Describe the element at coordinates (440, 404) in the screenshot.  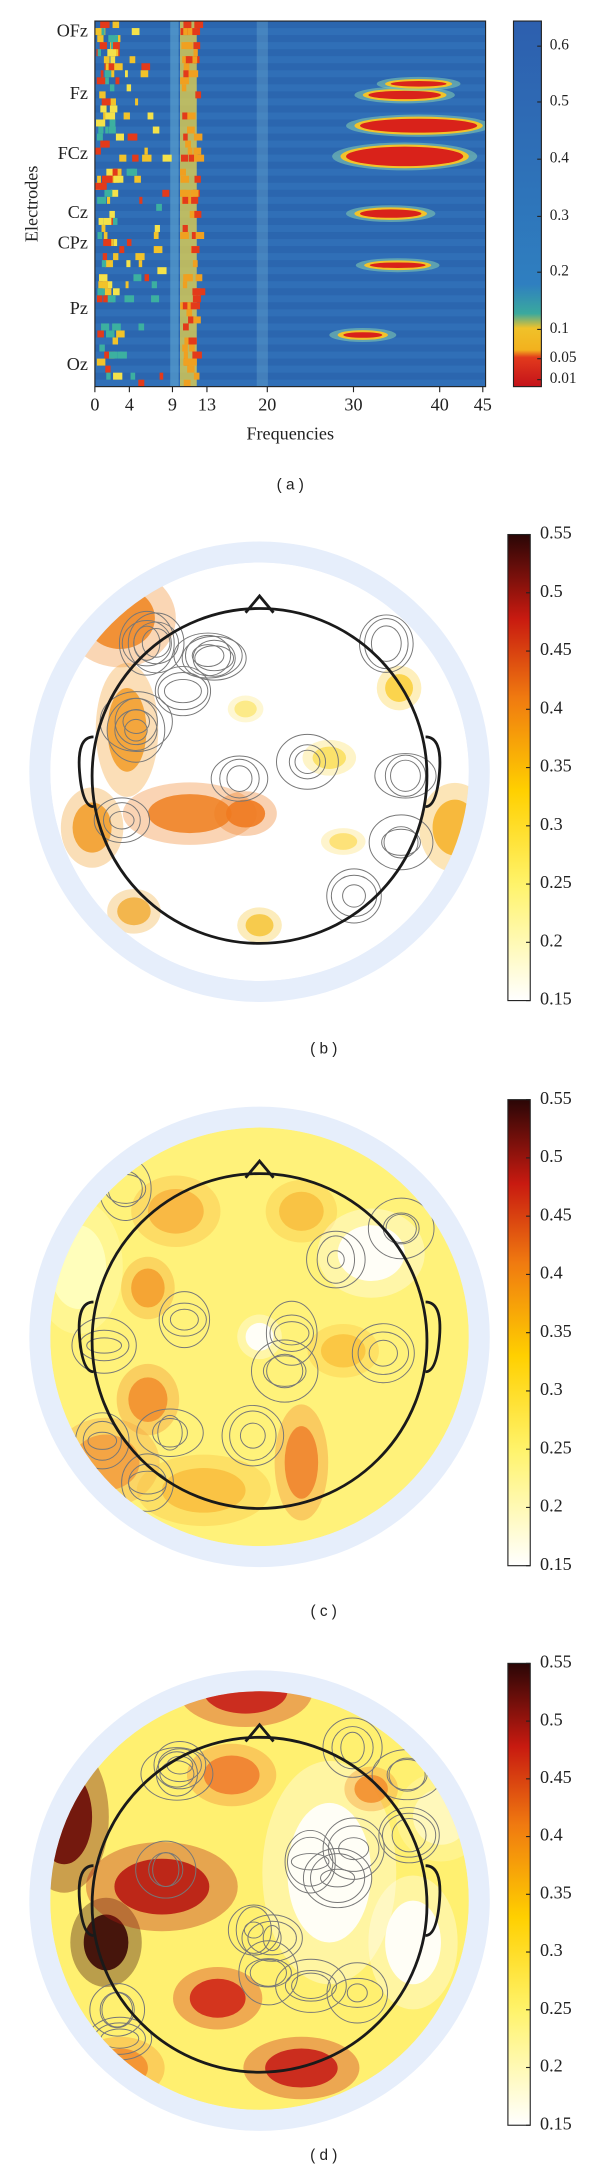
I see `x-tick-label: 40` at that location.